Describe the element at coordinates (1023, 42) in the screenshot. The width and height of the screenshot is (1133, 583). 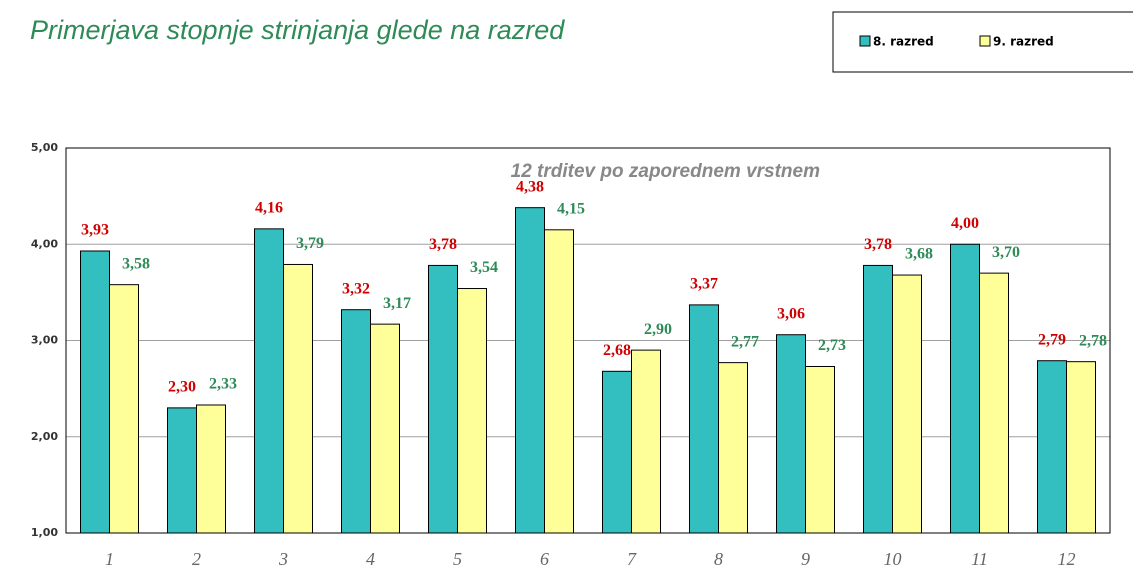
I see `legend-label: 9. razred` at that location.